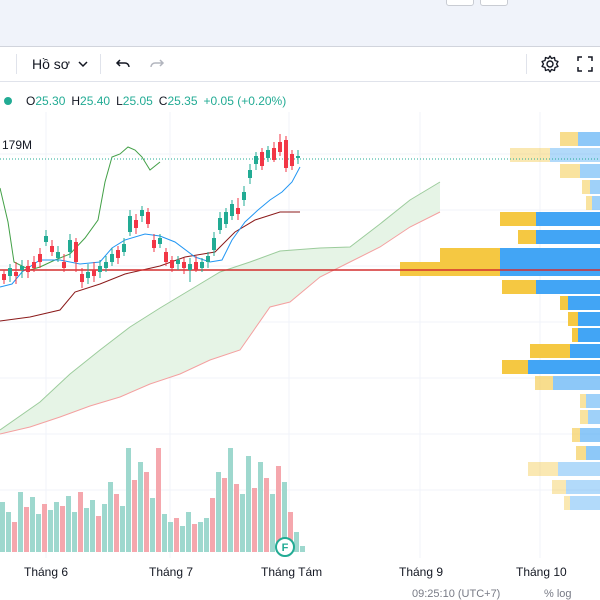  Describe the element at coordinates (558, 594) in the screenshot. I see `scale-toggle: % log` at that location.